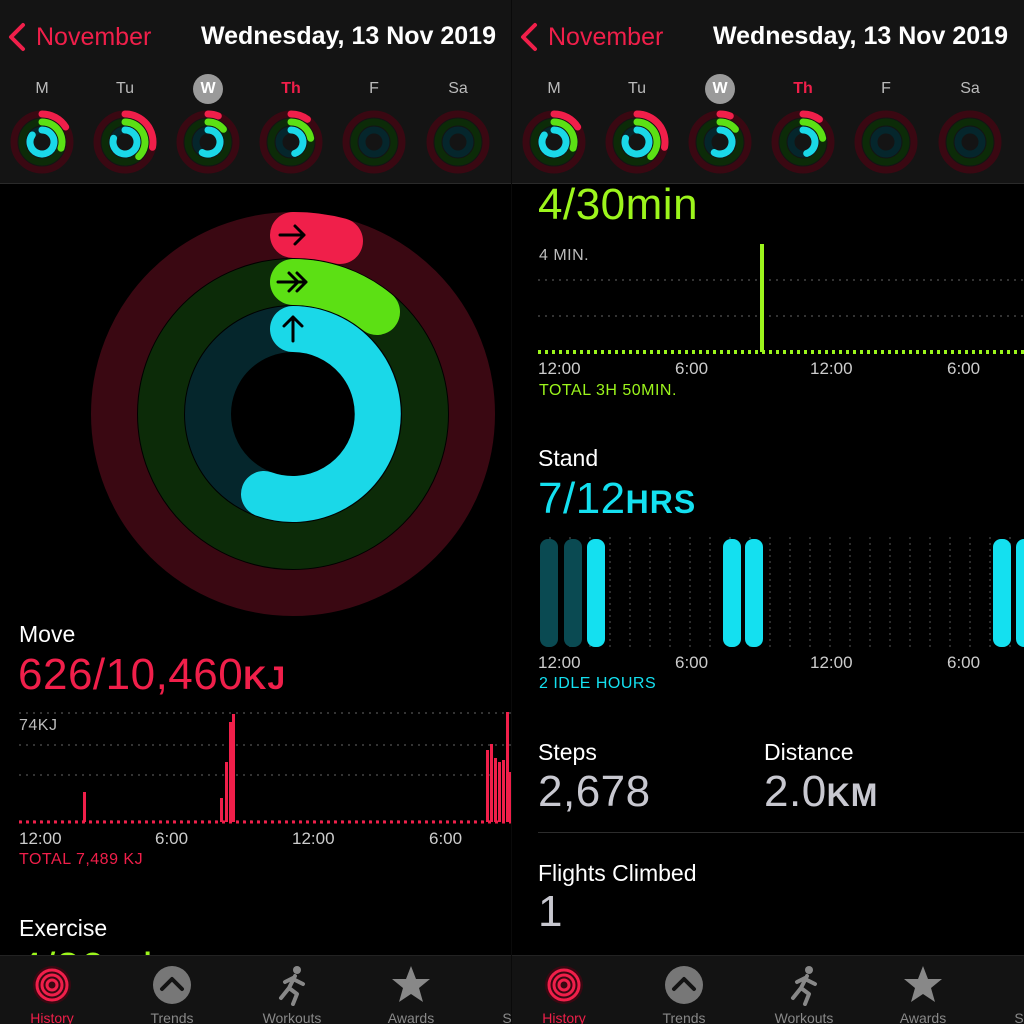 The height and width of the screenshot is (1024, 1024). What do you see at coordinates (292, 1017) in the screenshot?
I see `tab-label: Workouts` at bounding box center [292, 1017].